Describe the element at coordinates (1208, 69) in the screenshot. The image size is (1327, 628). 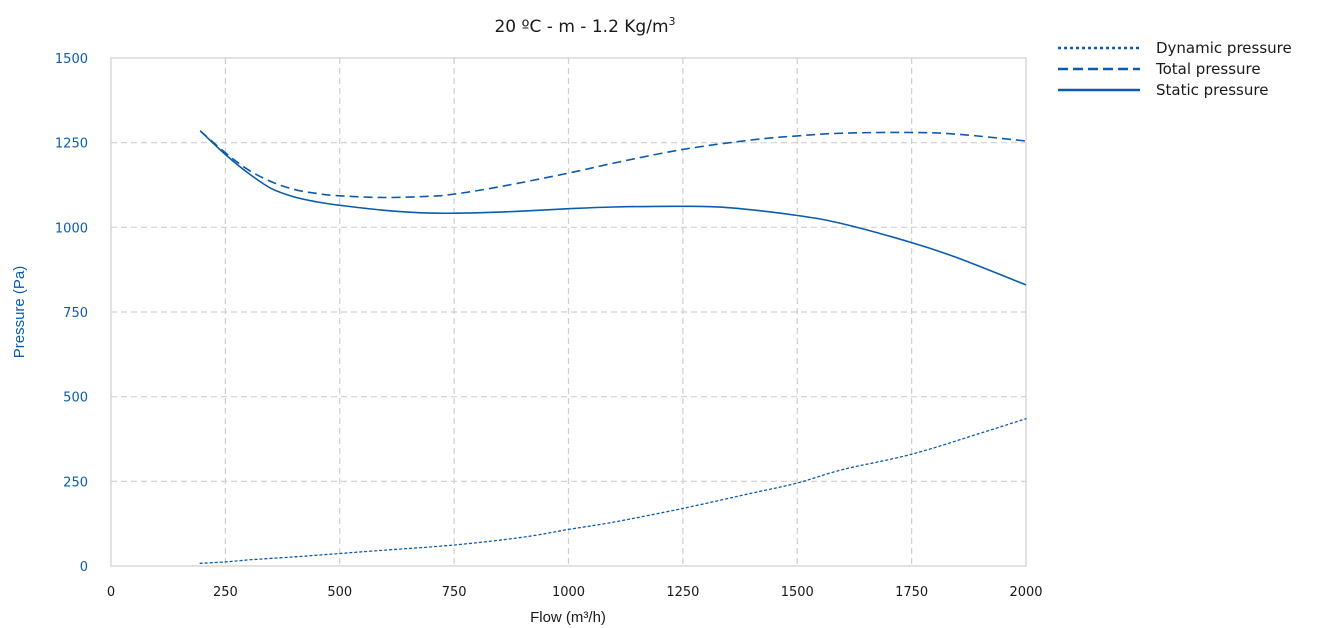
I see `legend-label-total-pressure: Total pressure` at that location.